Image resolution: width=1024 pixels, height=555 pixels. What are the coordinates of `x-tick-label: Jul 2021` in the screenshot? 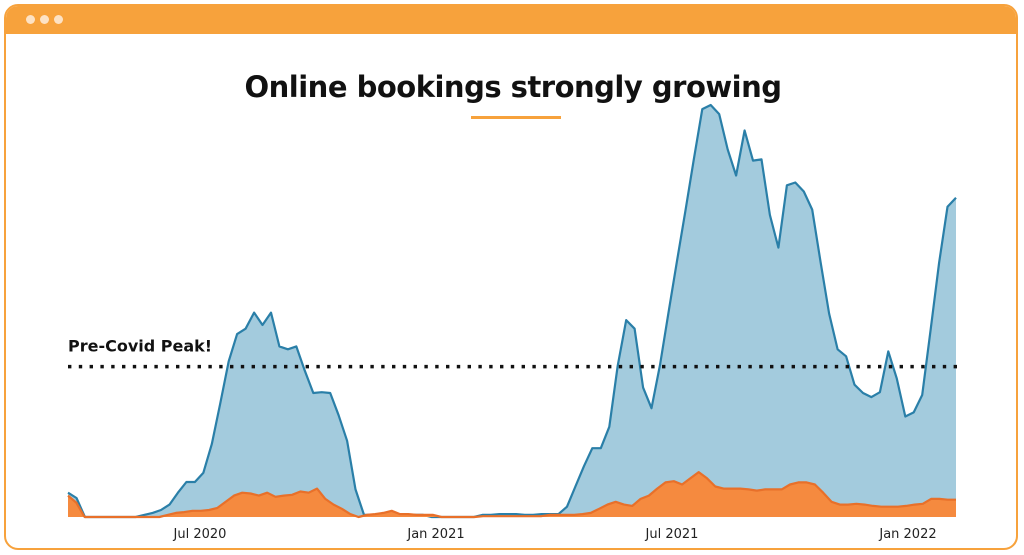 It's located at (672, 534).